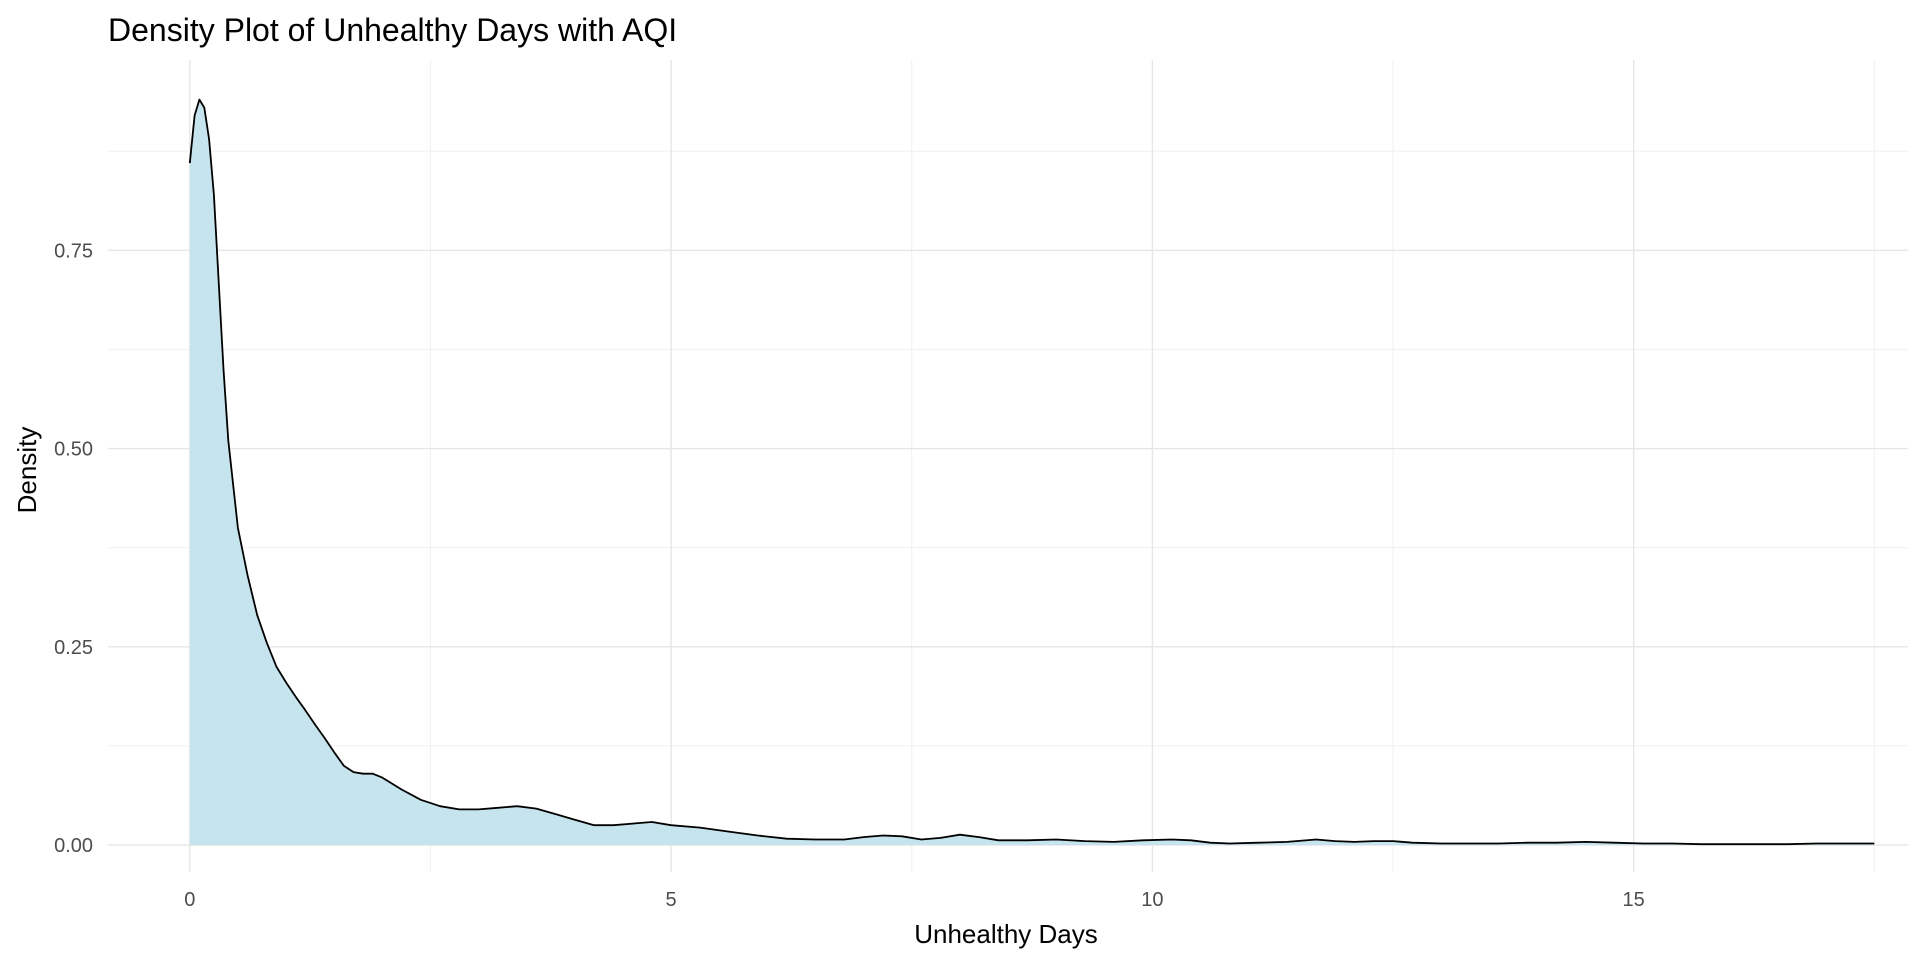 This screenshot has height=960, width=1920. I want to click on chart-title: Density Plot of Unhealthy Days with AQI, so click(392, 30).